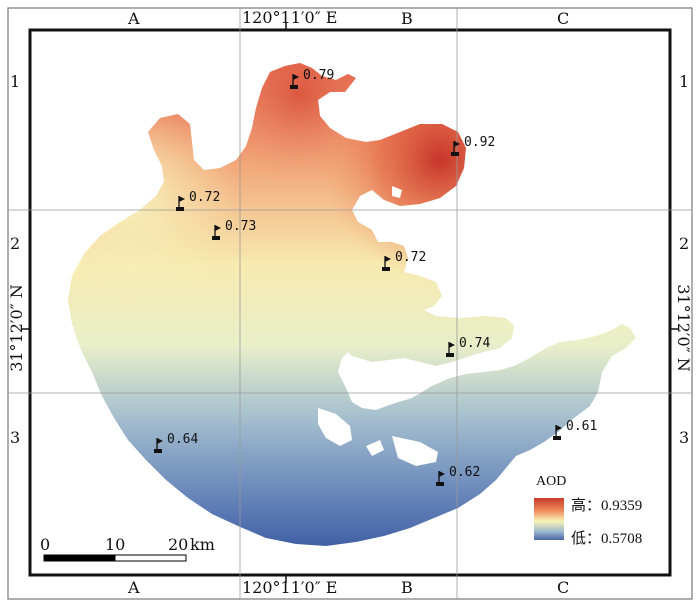  Describe the element at coordinates (475, 343) in the screenshot. I see `station-value-label: 0.74` at that location.